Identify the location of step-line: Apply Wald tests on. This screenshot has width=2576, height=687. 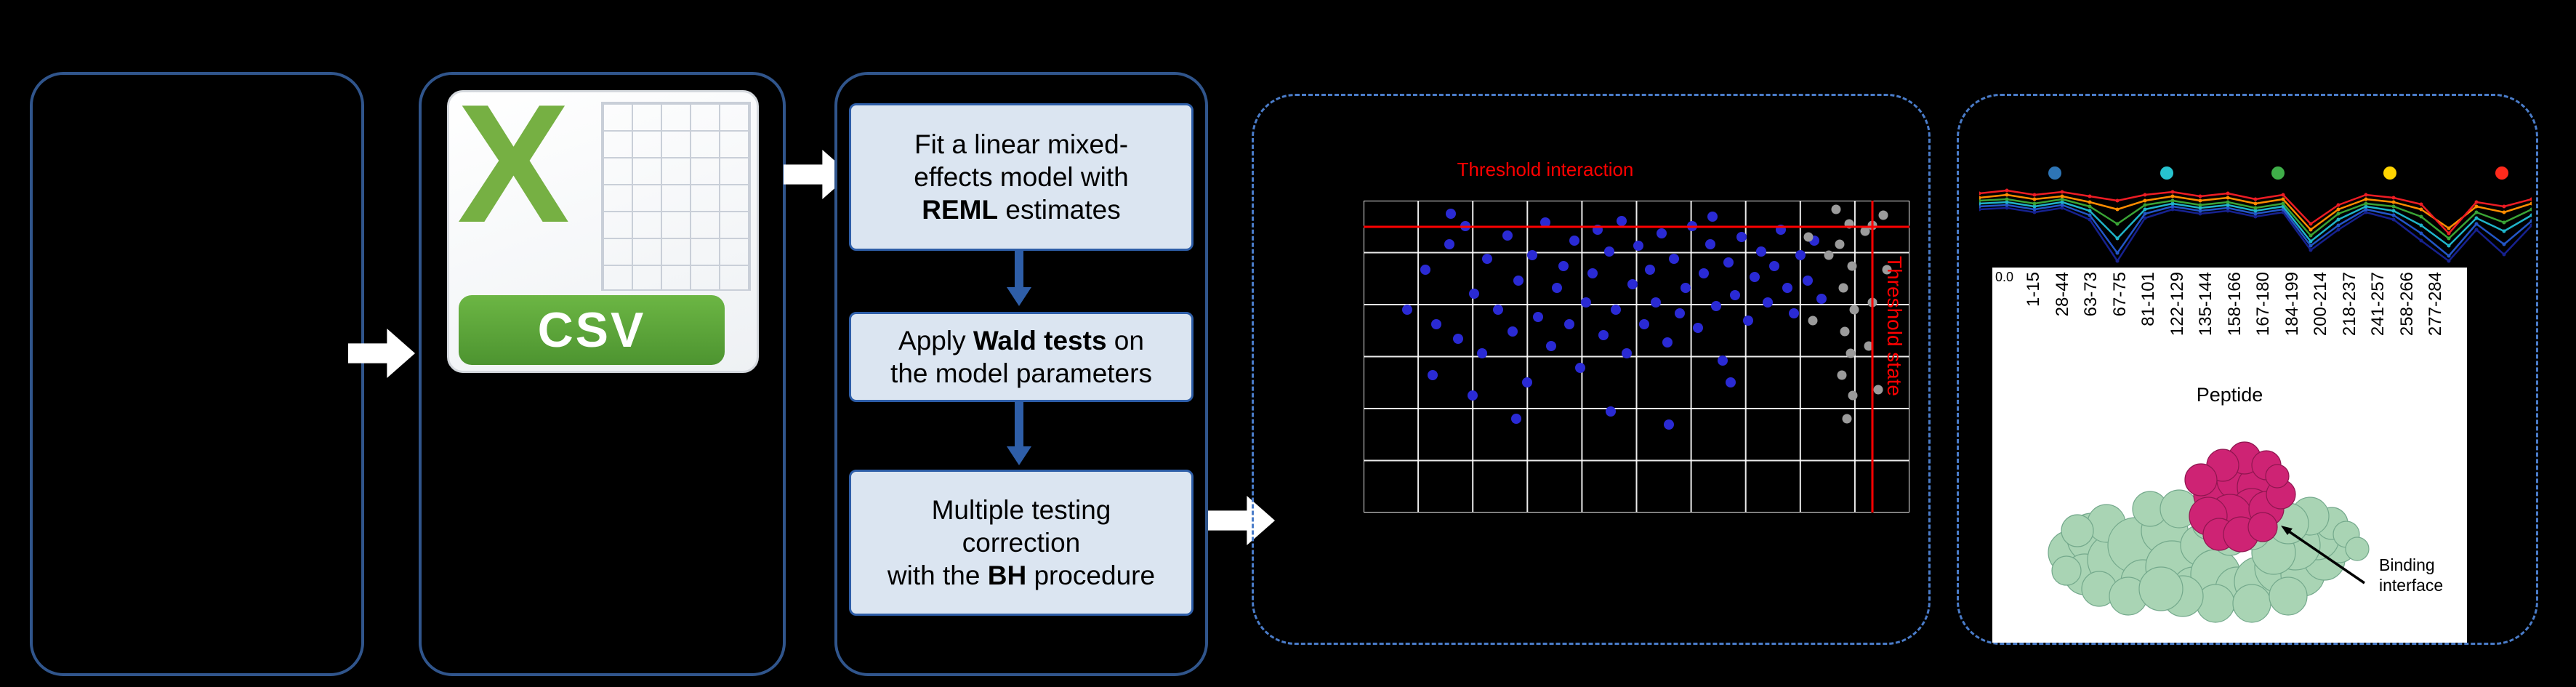
(1021, 340).